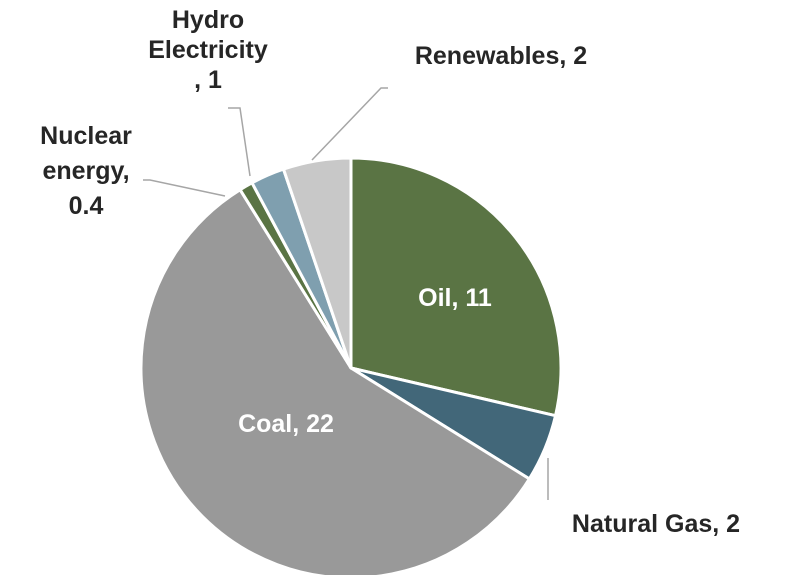 The height and width of the screenshot is (575, 790). I want to click on pie-slice-renewables, so click(317, 263).